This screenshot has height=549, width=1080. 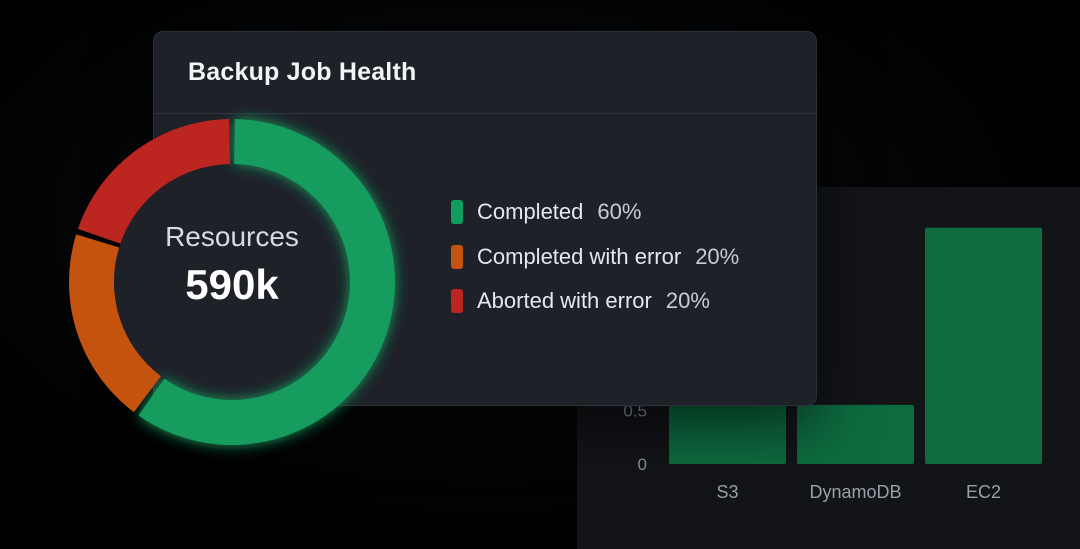 I want to click on legend-percent: 60%, so click(x=619, y=212).